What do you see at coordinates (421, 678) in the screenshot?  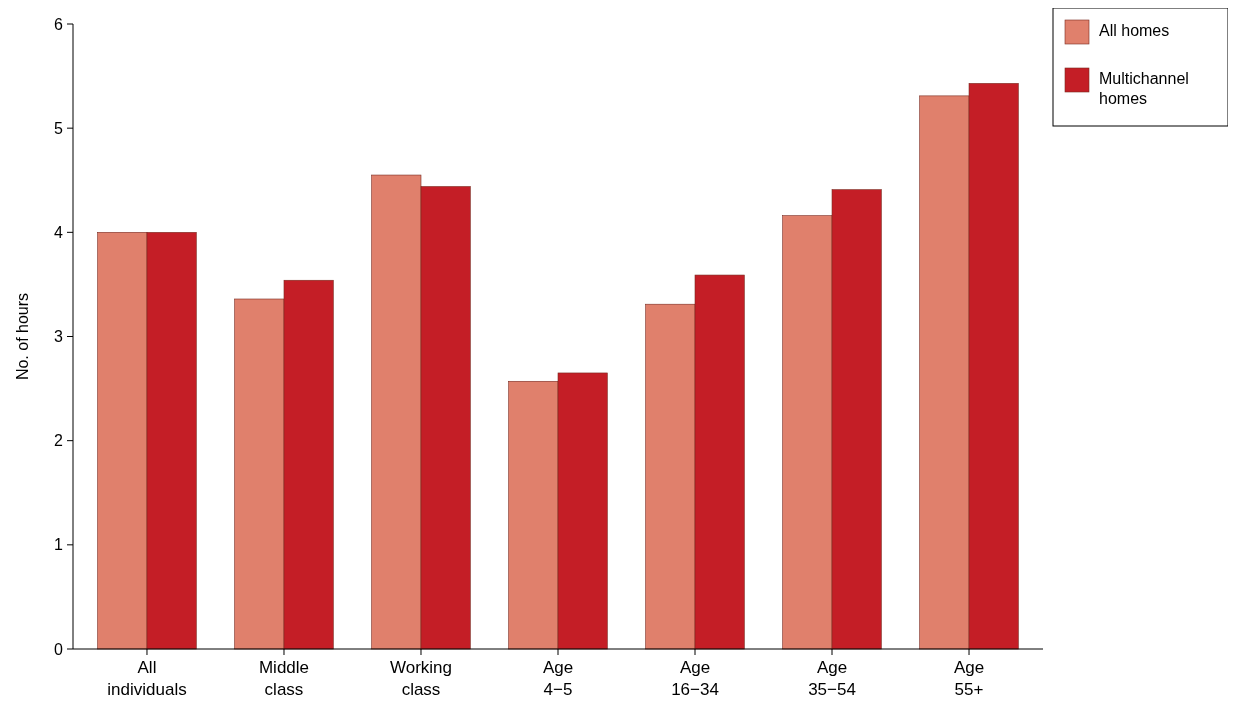 I see `x-tick-label: Working class` at bounding box center [421, 678].